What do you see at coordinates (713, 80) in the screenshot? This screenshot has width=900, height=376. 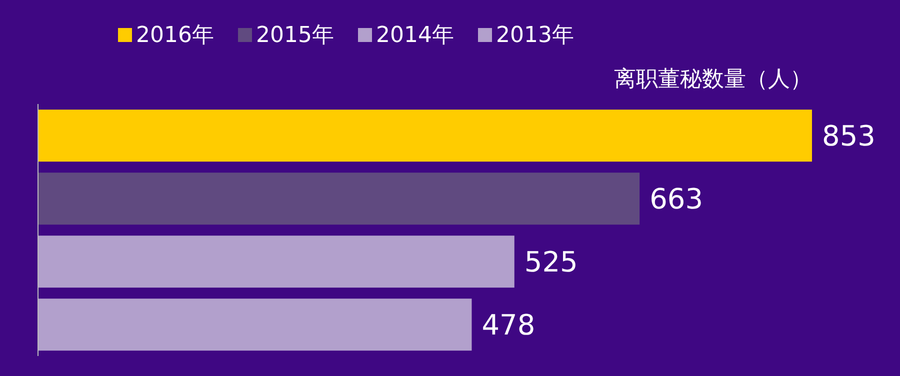 I see `x-axis-title: 离职董秘数量（人）` at bounding box center [713, 80].